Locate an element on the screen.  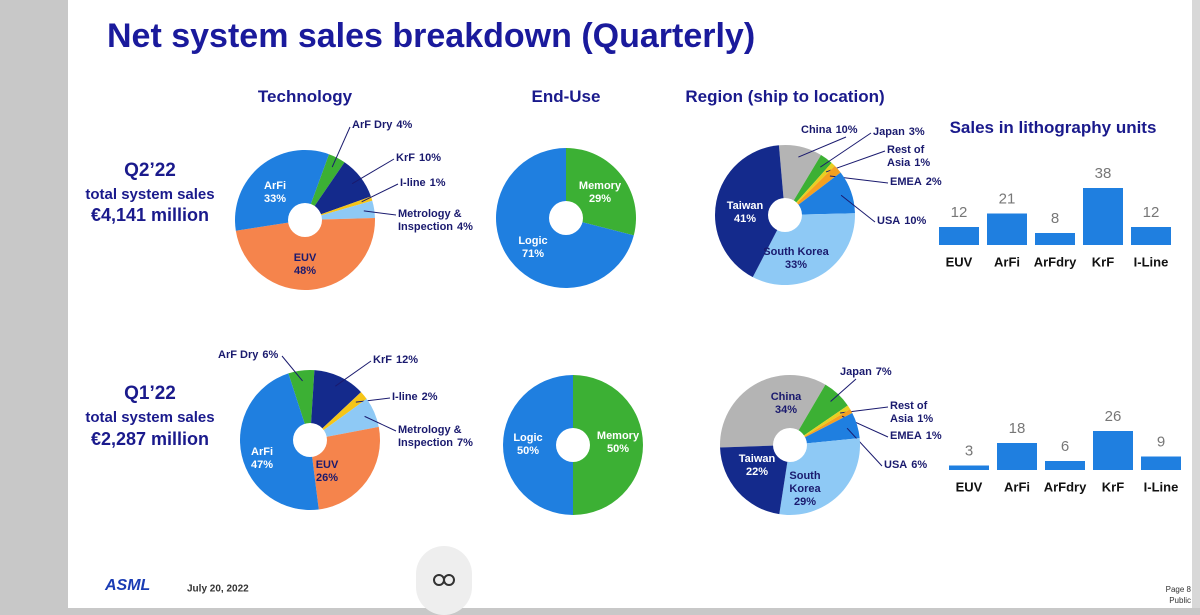
chart-title: Sales in lithography units is located at coordinates (1053, 127).